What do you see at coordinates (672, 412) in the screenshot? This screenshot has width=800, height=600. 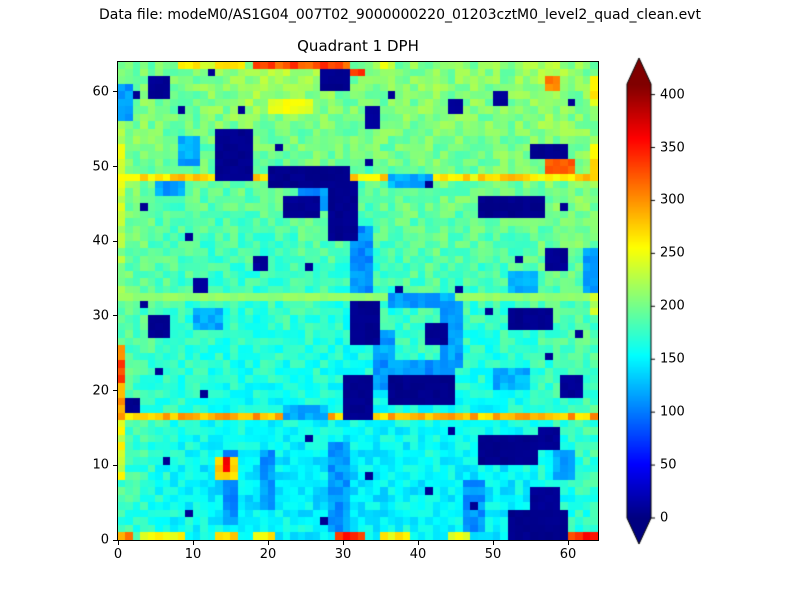 I see `colorbar-tick-label: 100` at bounding box center [672, 412].